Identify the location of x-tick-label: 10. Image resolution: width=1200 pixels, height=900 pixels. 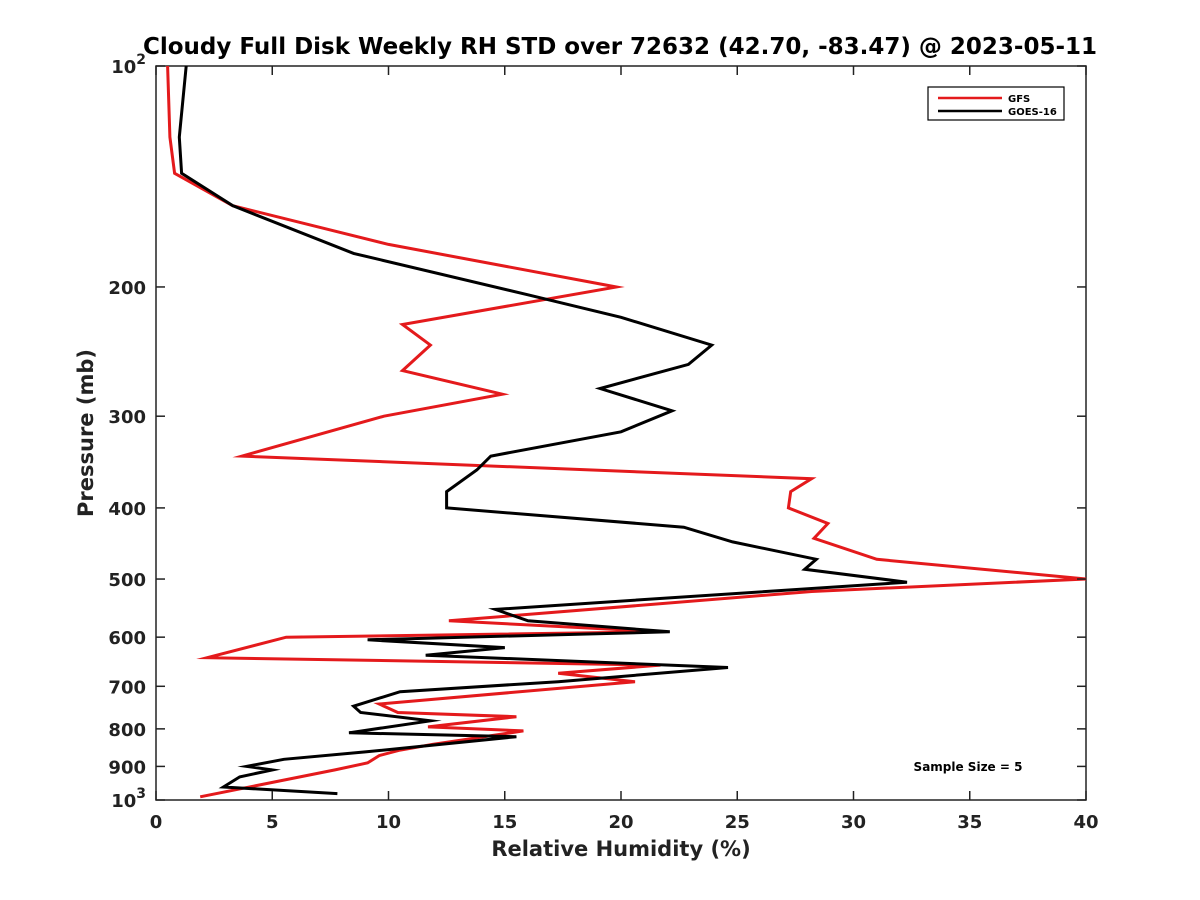
(388, 822).